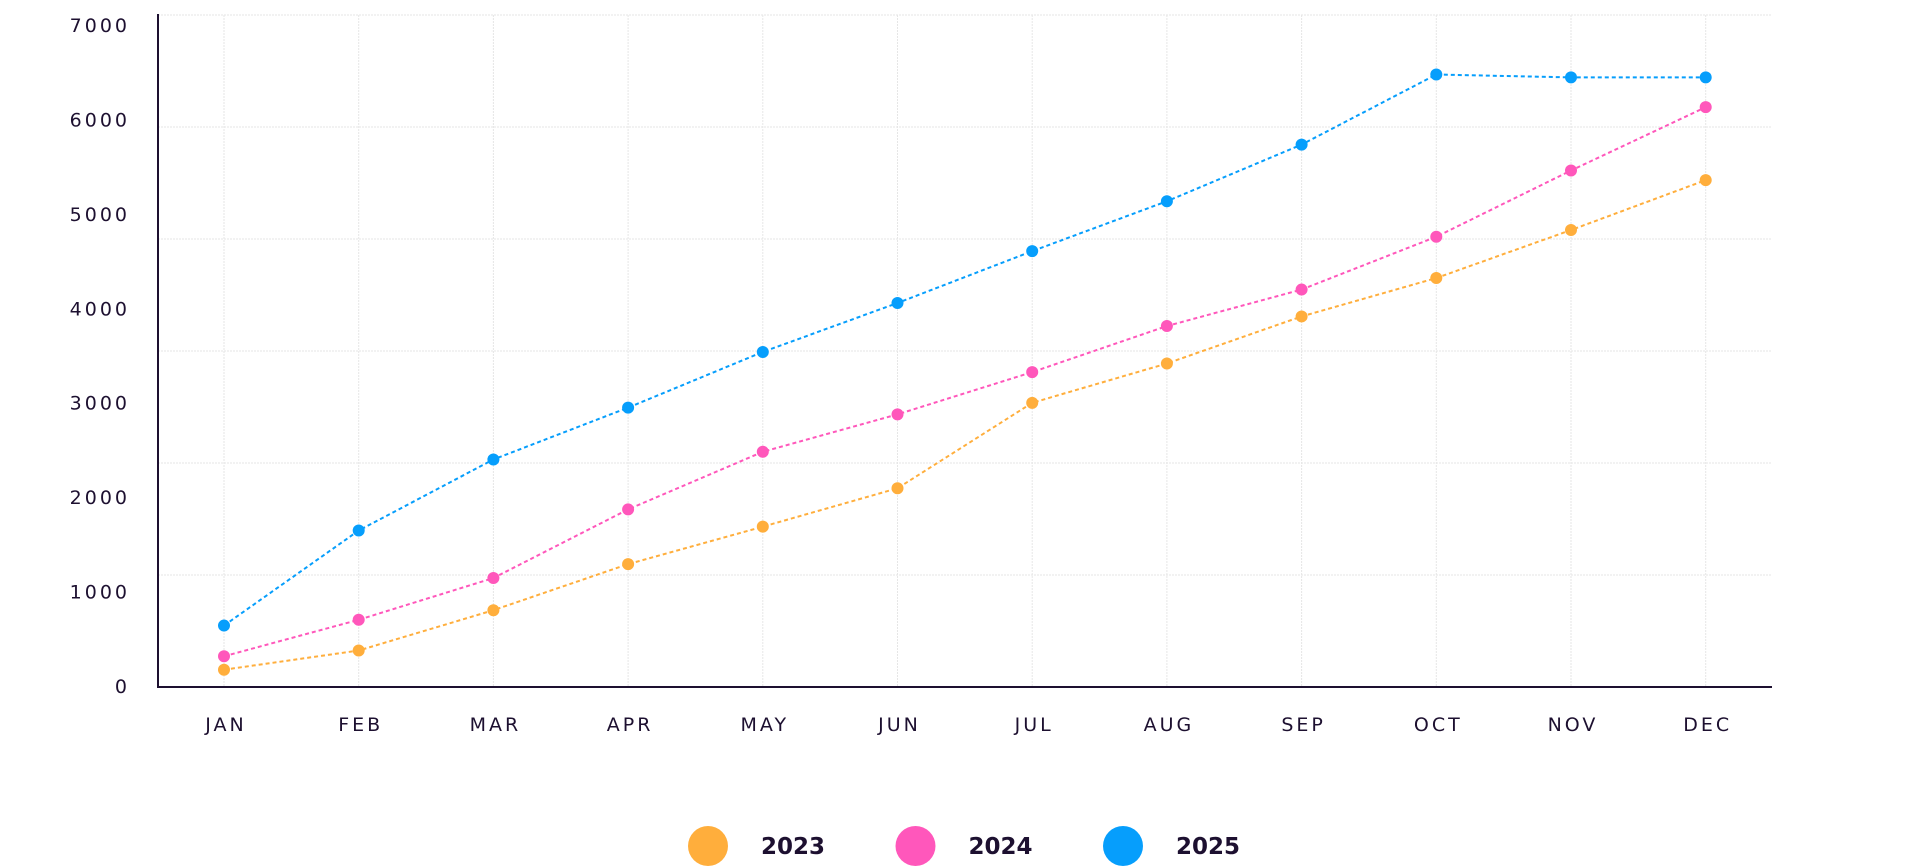 This screenshot has height=867, width=1920. I want to click on legend-item: 2025, so click(1171, 846).